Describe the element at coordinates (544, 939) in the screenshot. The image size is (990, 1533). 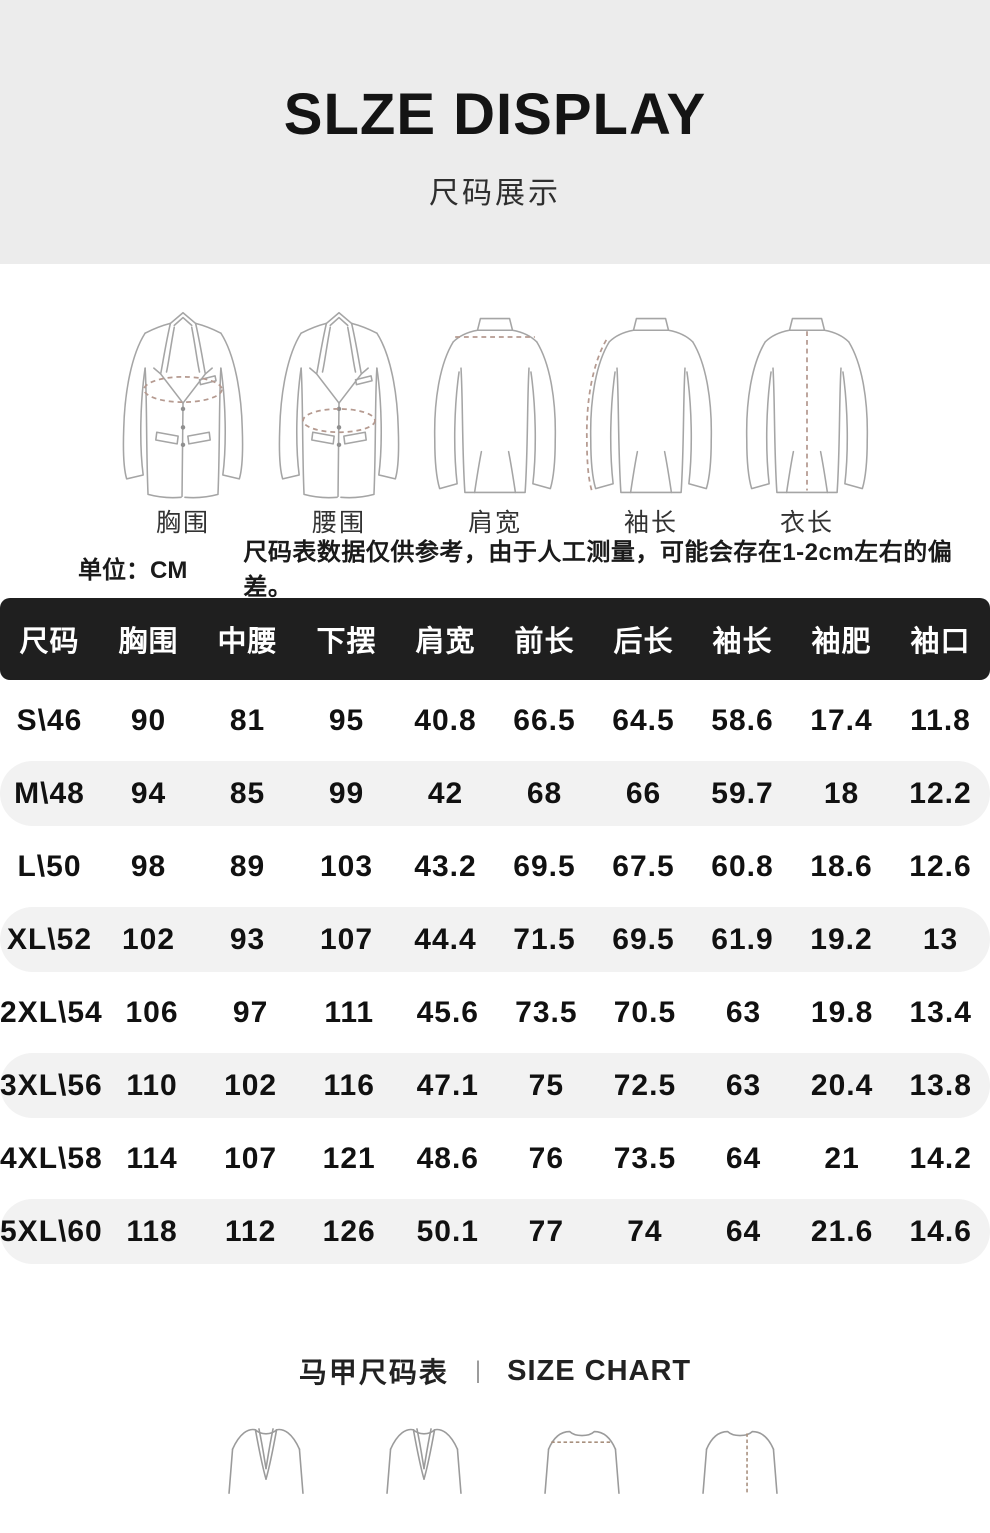
I see `value-cell: 71.5` at that location.